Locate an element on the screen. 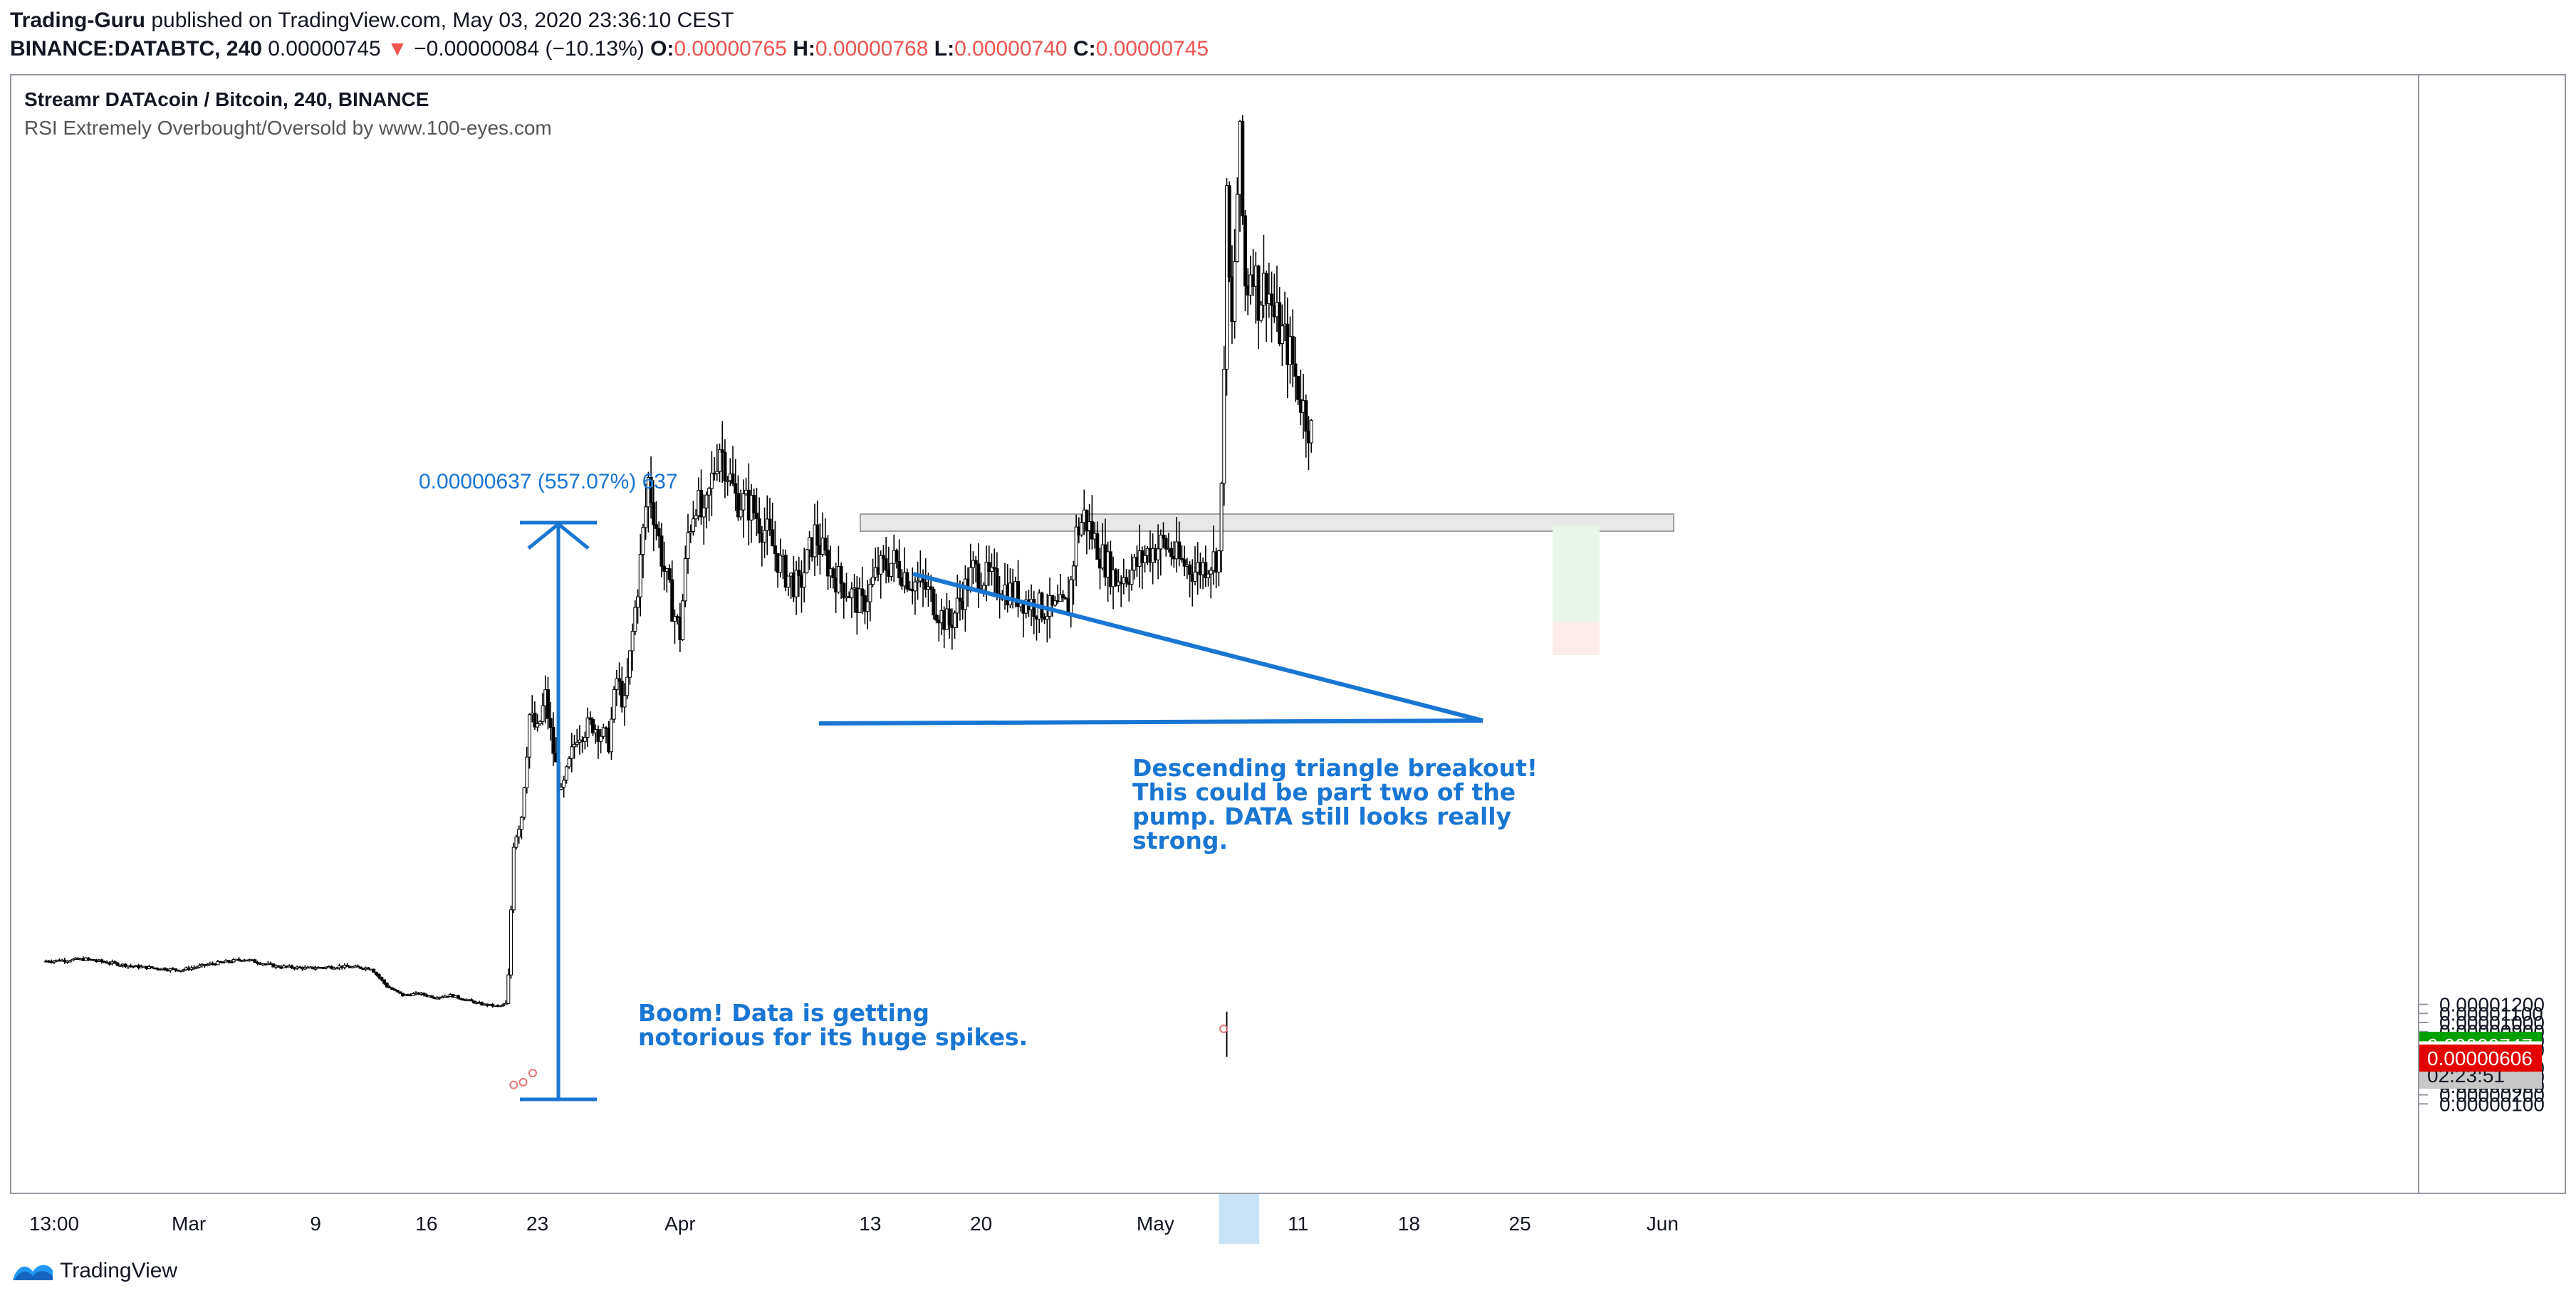  x-tick-label: 13:00 is located at coordinates (54, 1224).